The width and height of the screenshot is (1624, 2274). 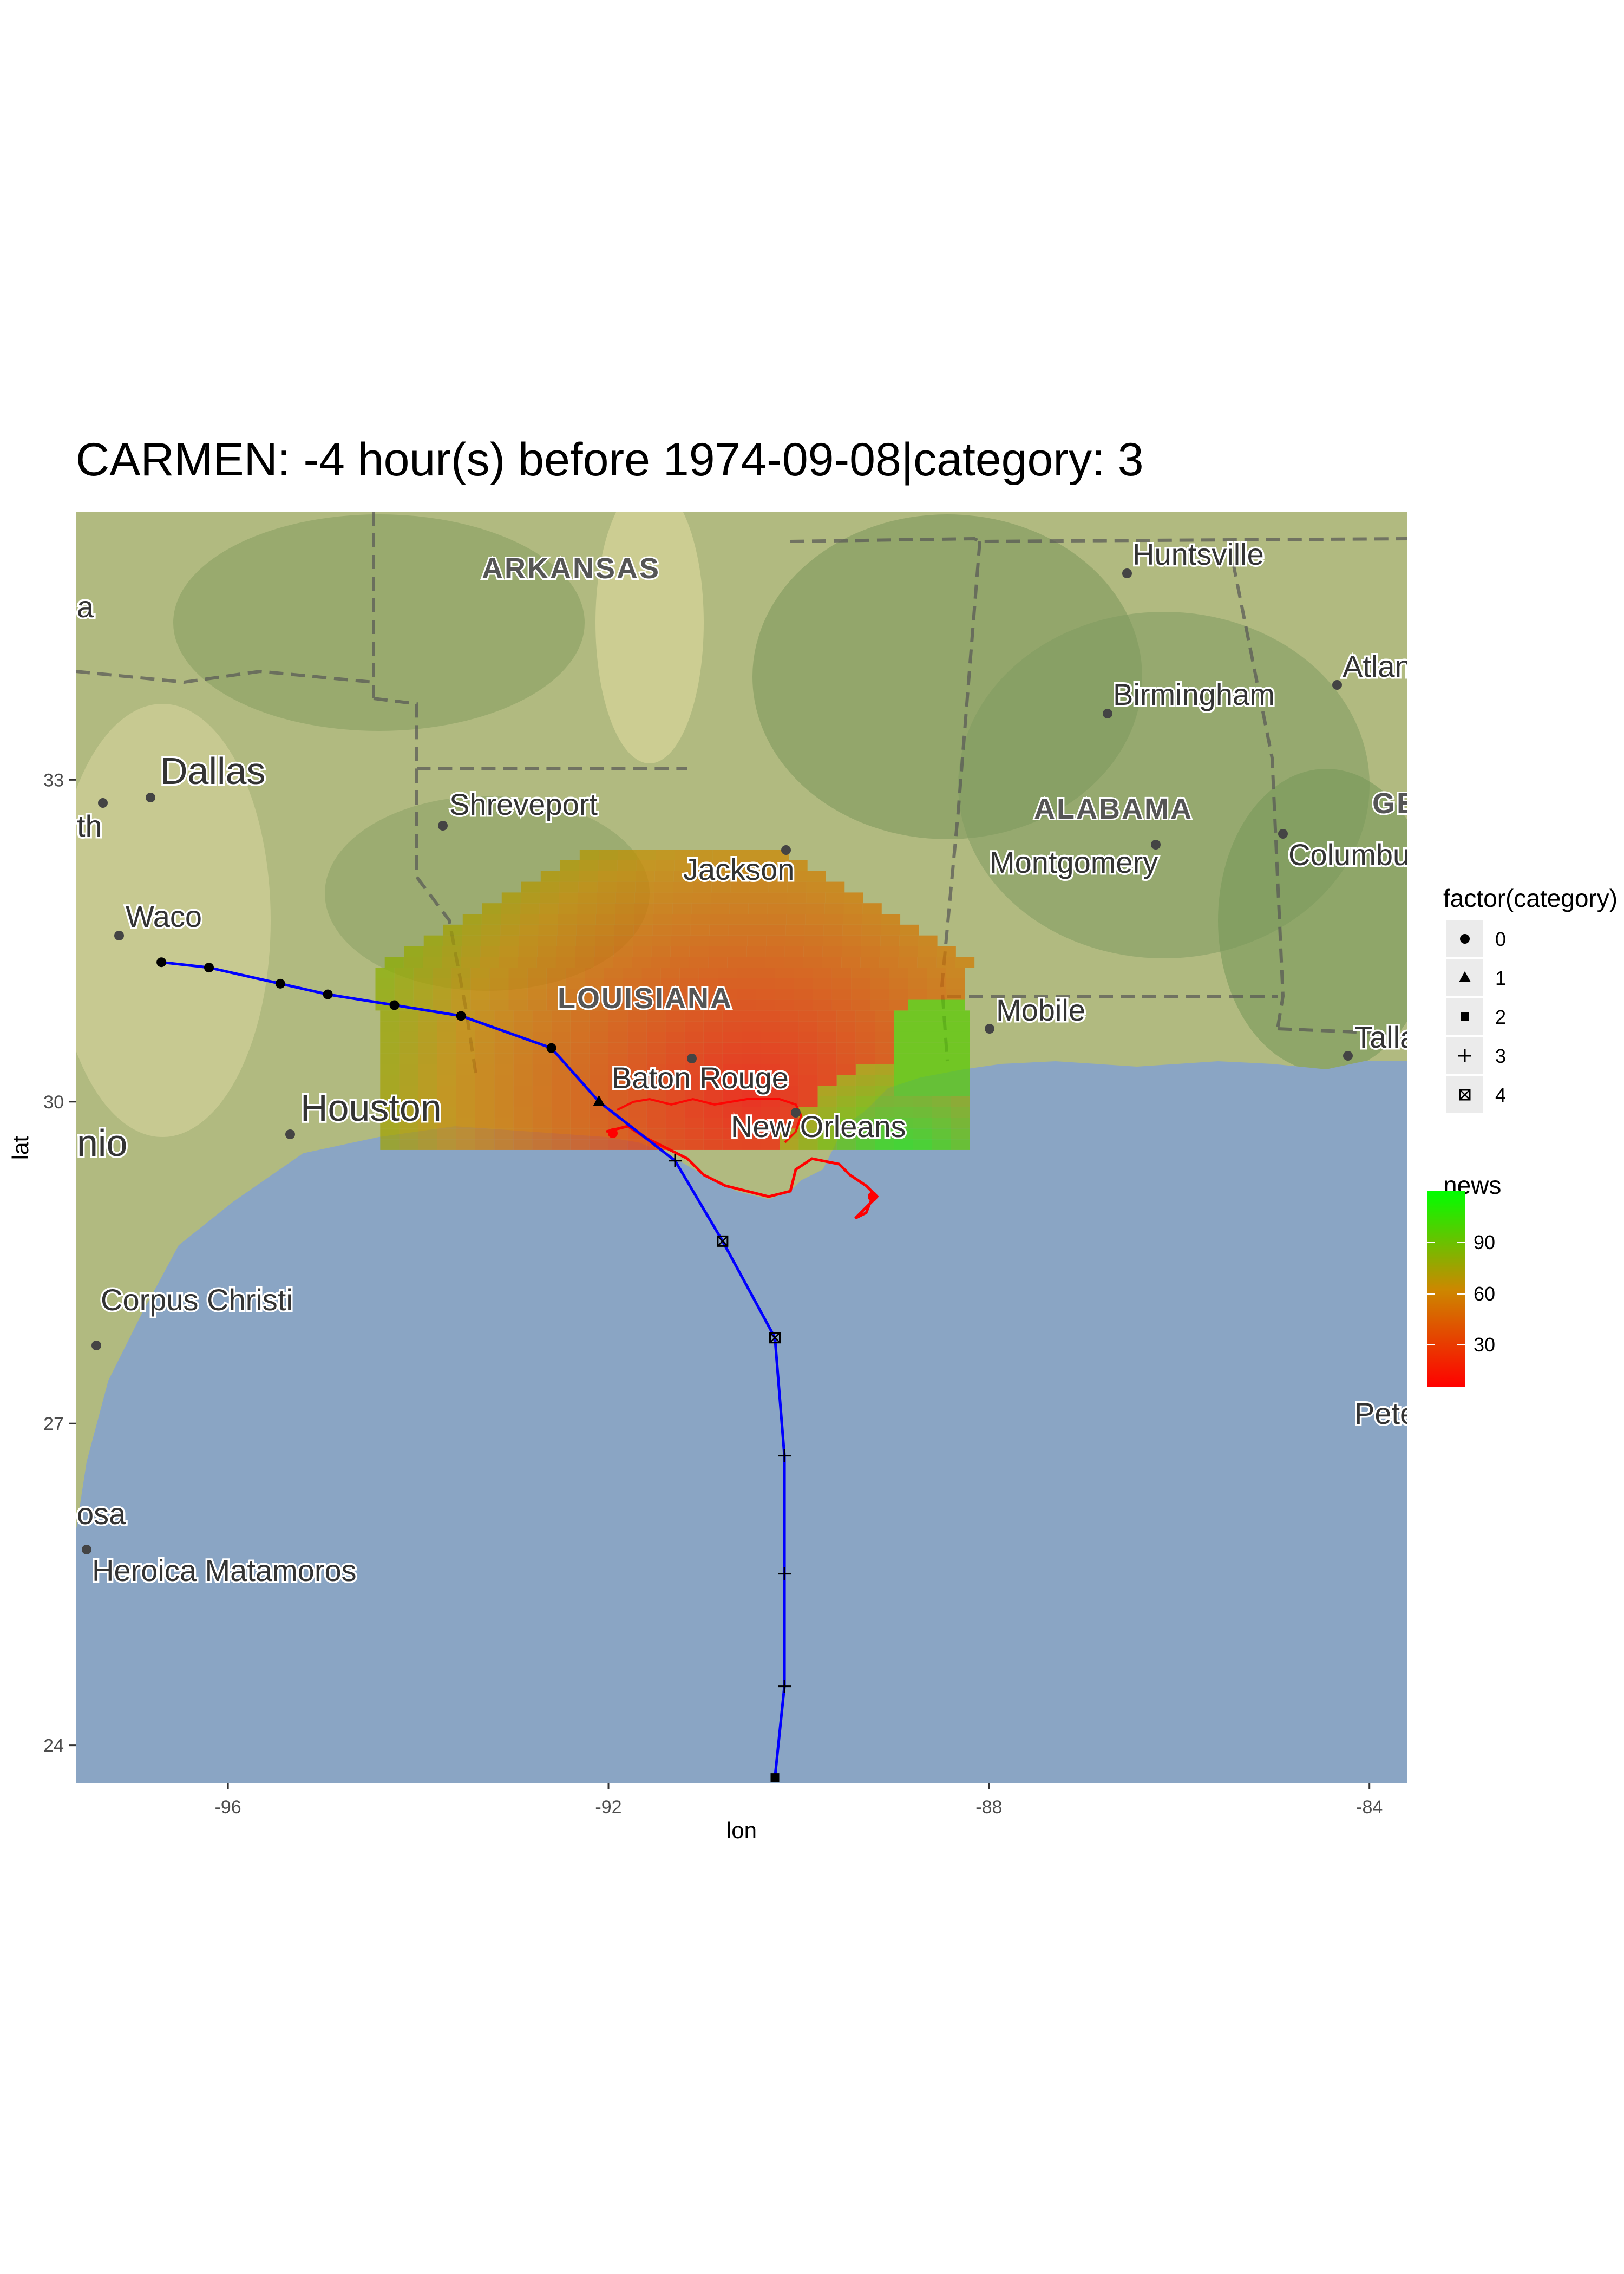 I want to click on city-label-new-orleans: New Orleans, so click(x=818, y=1126).